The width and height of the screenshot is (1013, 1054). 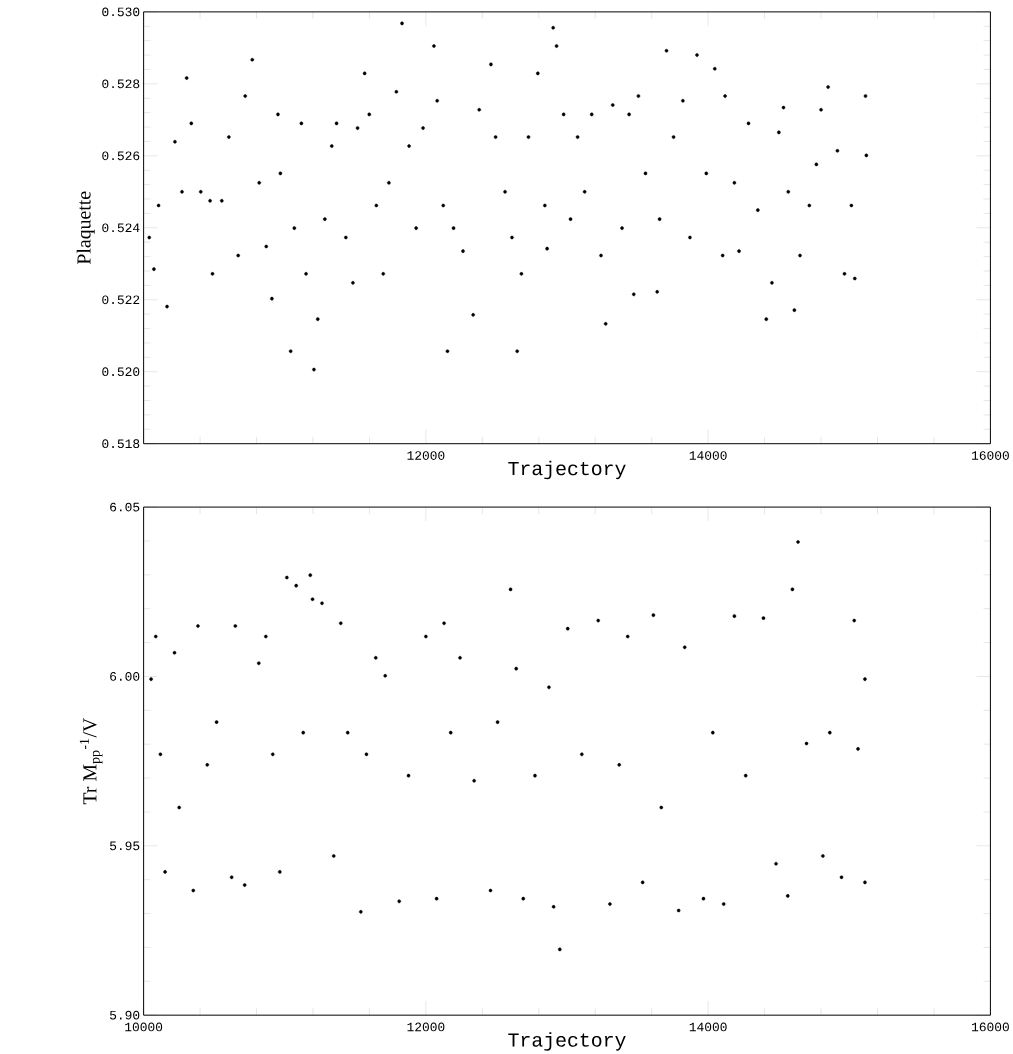 I want to click on y-tick-label: 6.00, so click(x=125, y=676).